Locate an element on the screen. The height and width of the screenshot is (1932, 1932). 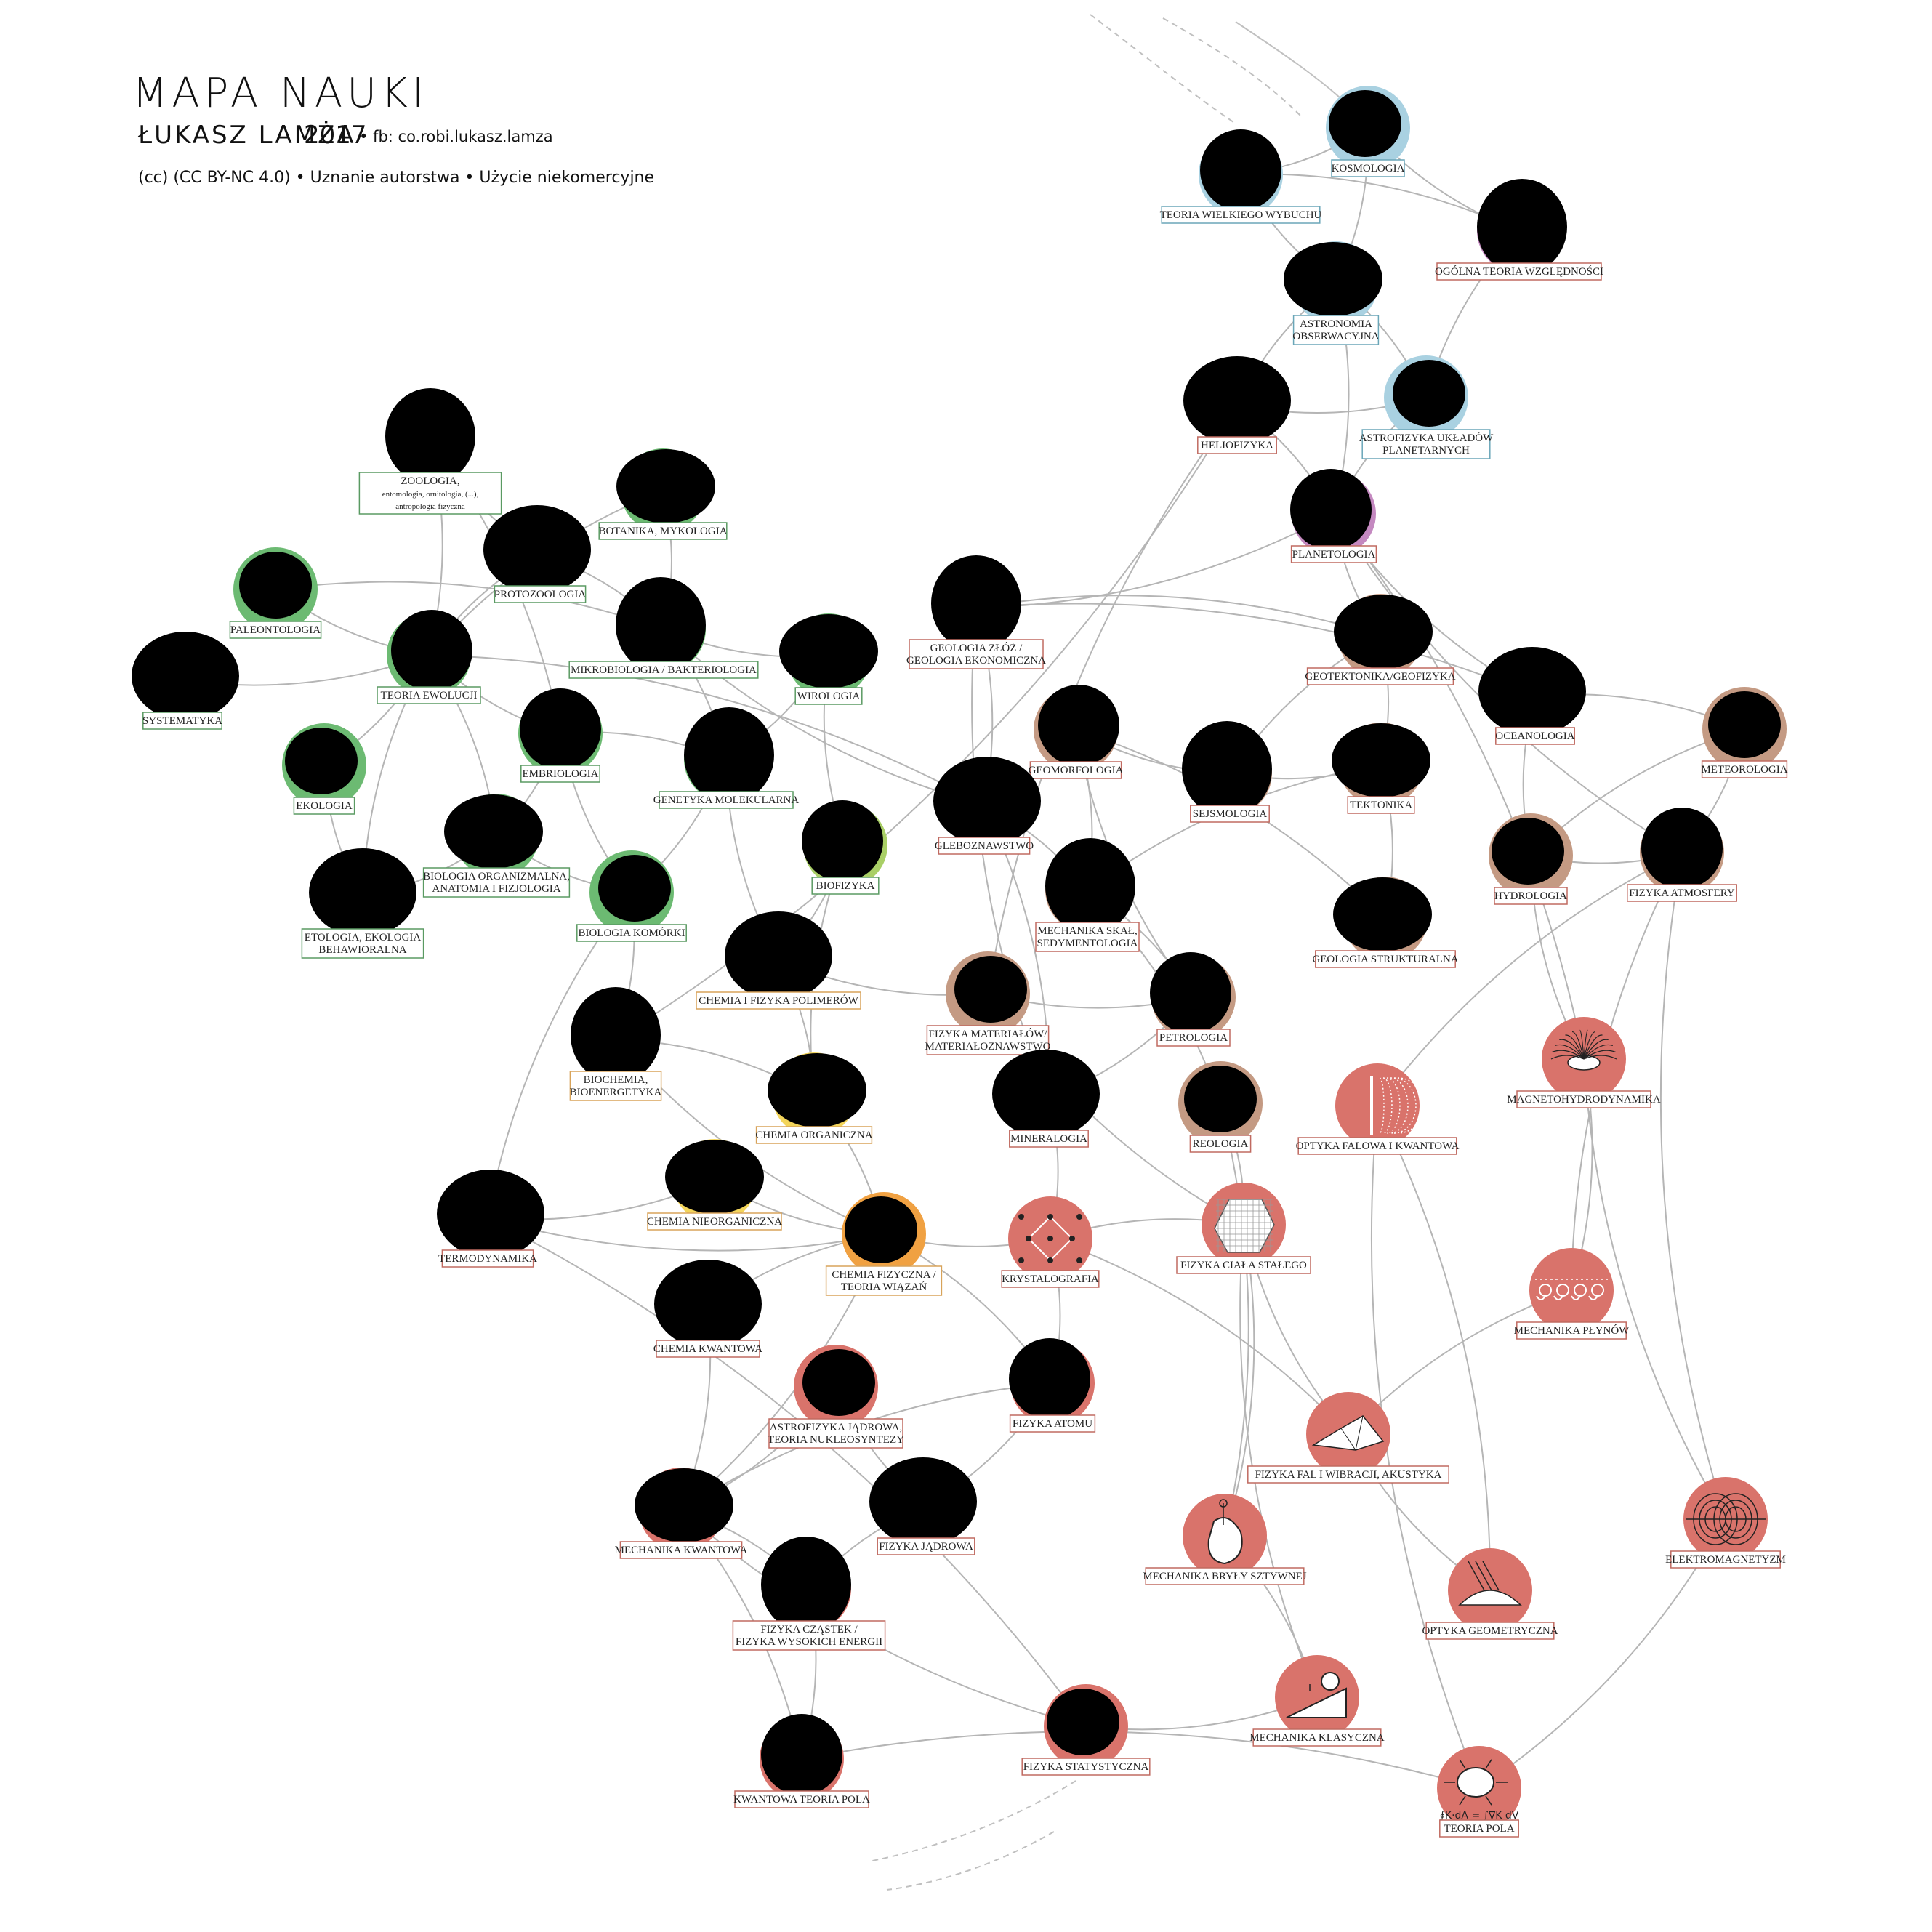
node-biologia-komorki: BIOLOGIA KOMÓRKI is located at coordinates (631, 896).